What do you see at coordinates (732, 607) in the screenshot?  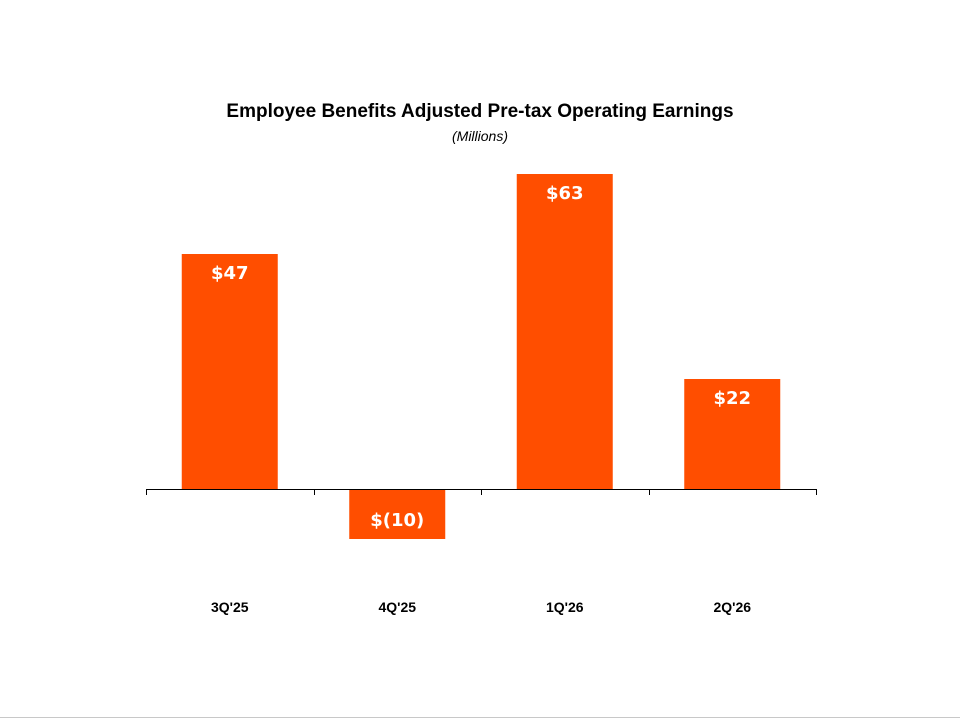 I see `x-tick-label-2Q'26: 2Q'26` at bounding box center [732, 607].